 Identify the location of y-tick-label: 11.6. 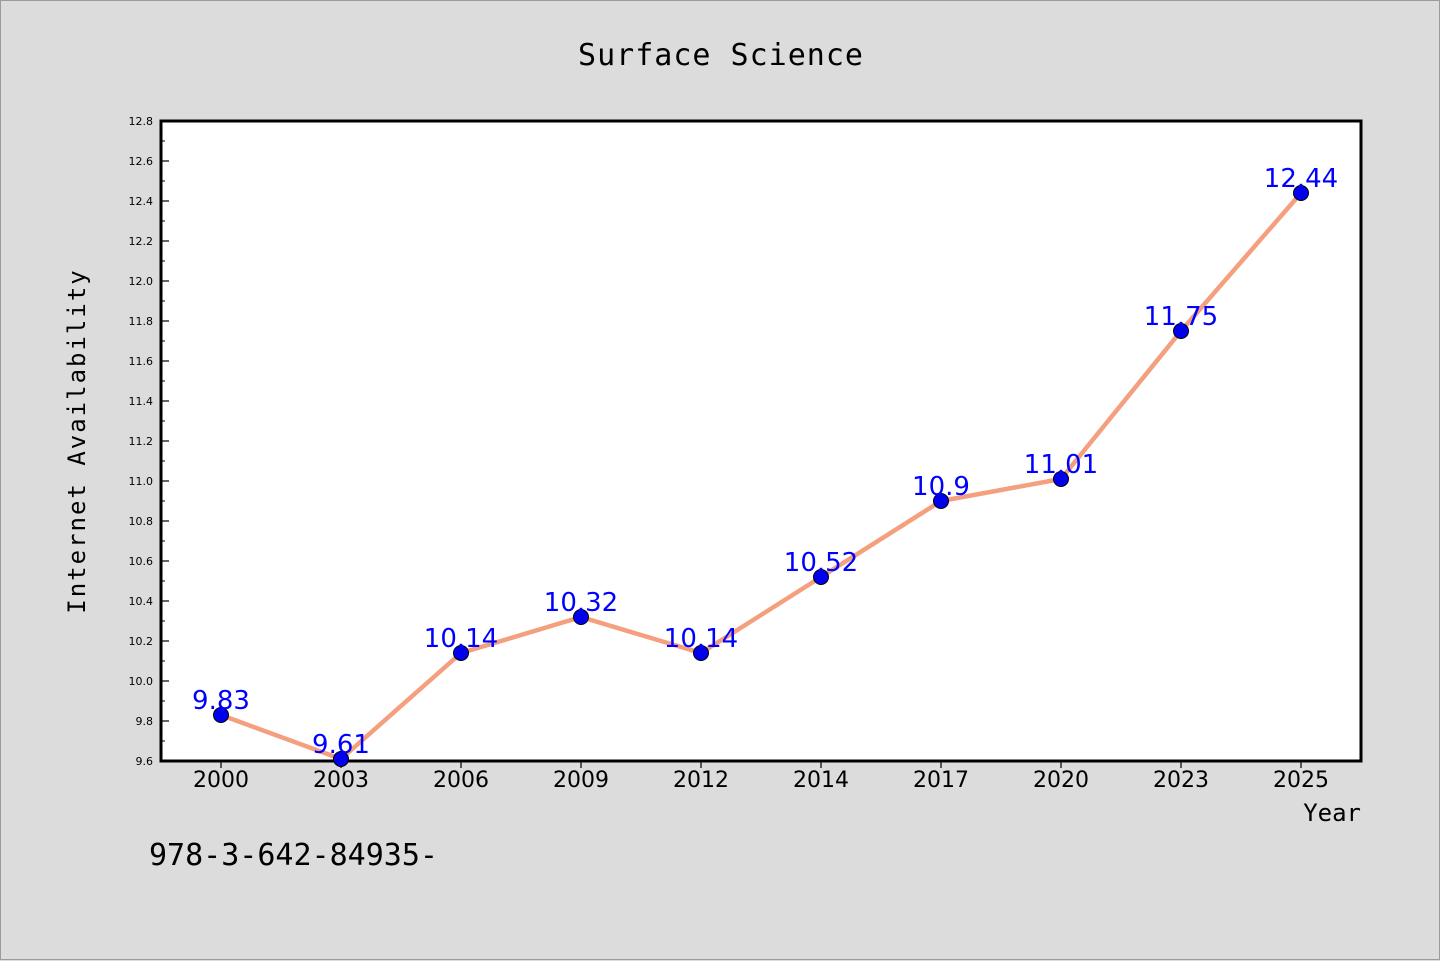
(141, 361).